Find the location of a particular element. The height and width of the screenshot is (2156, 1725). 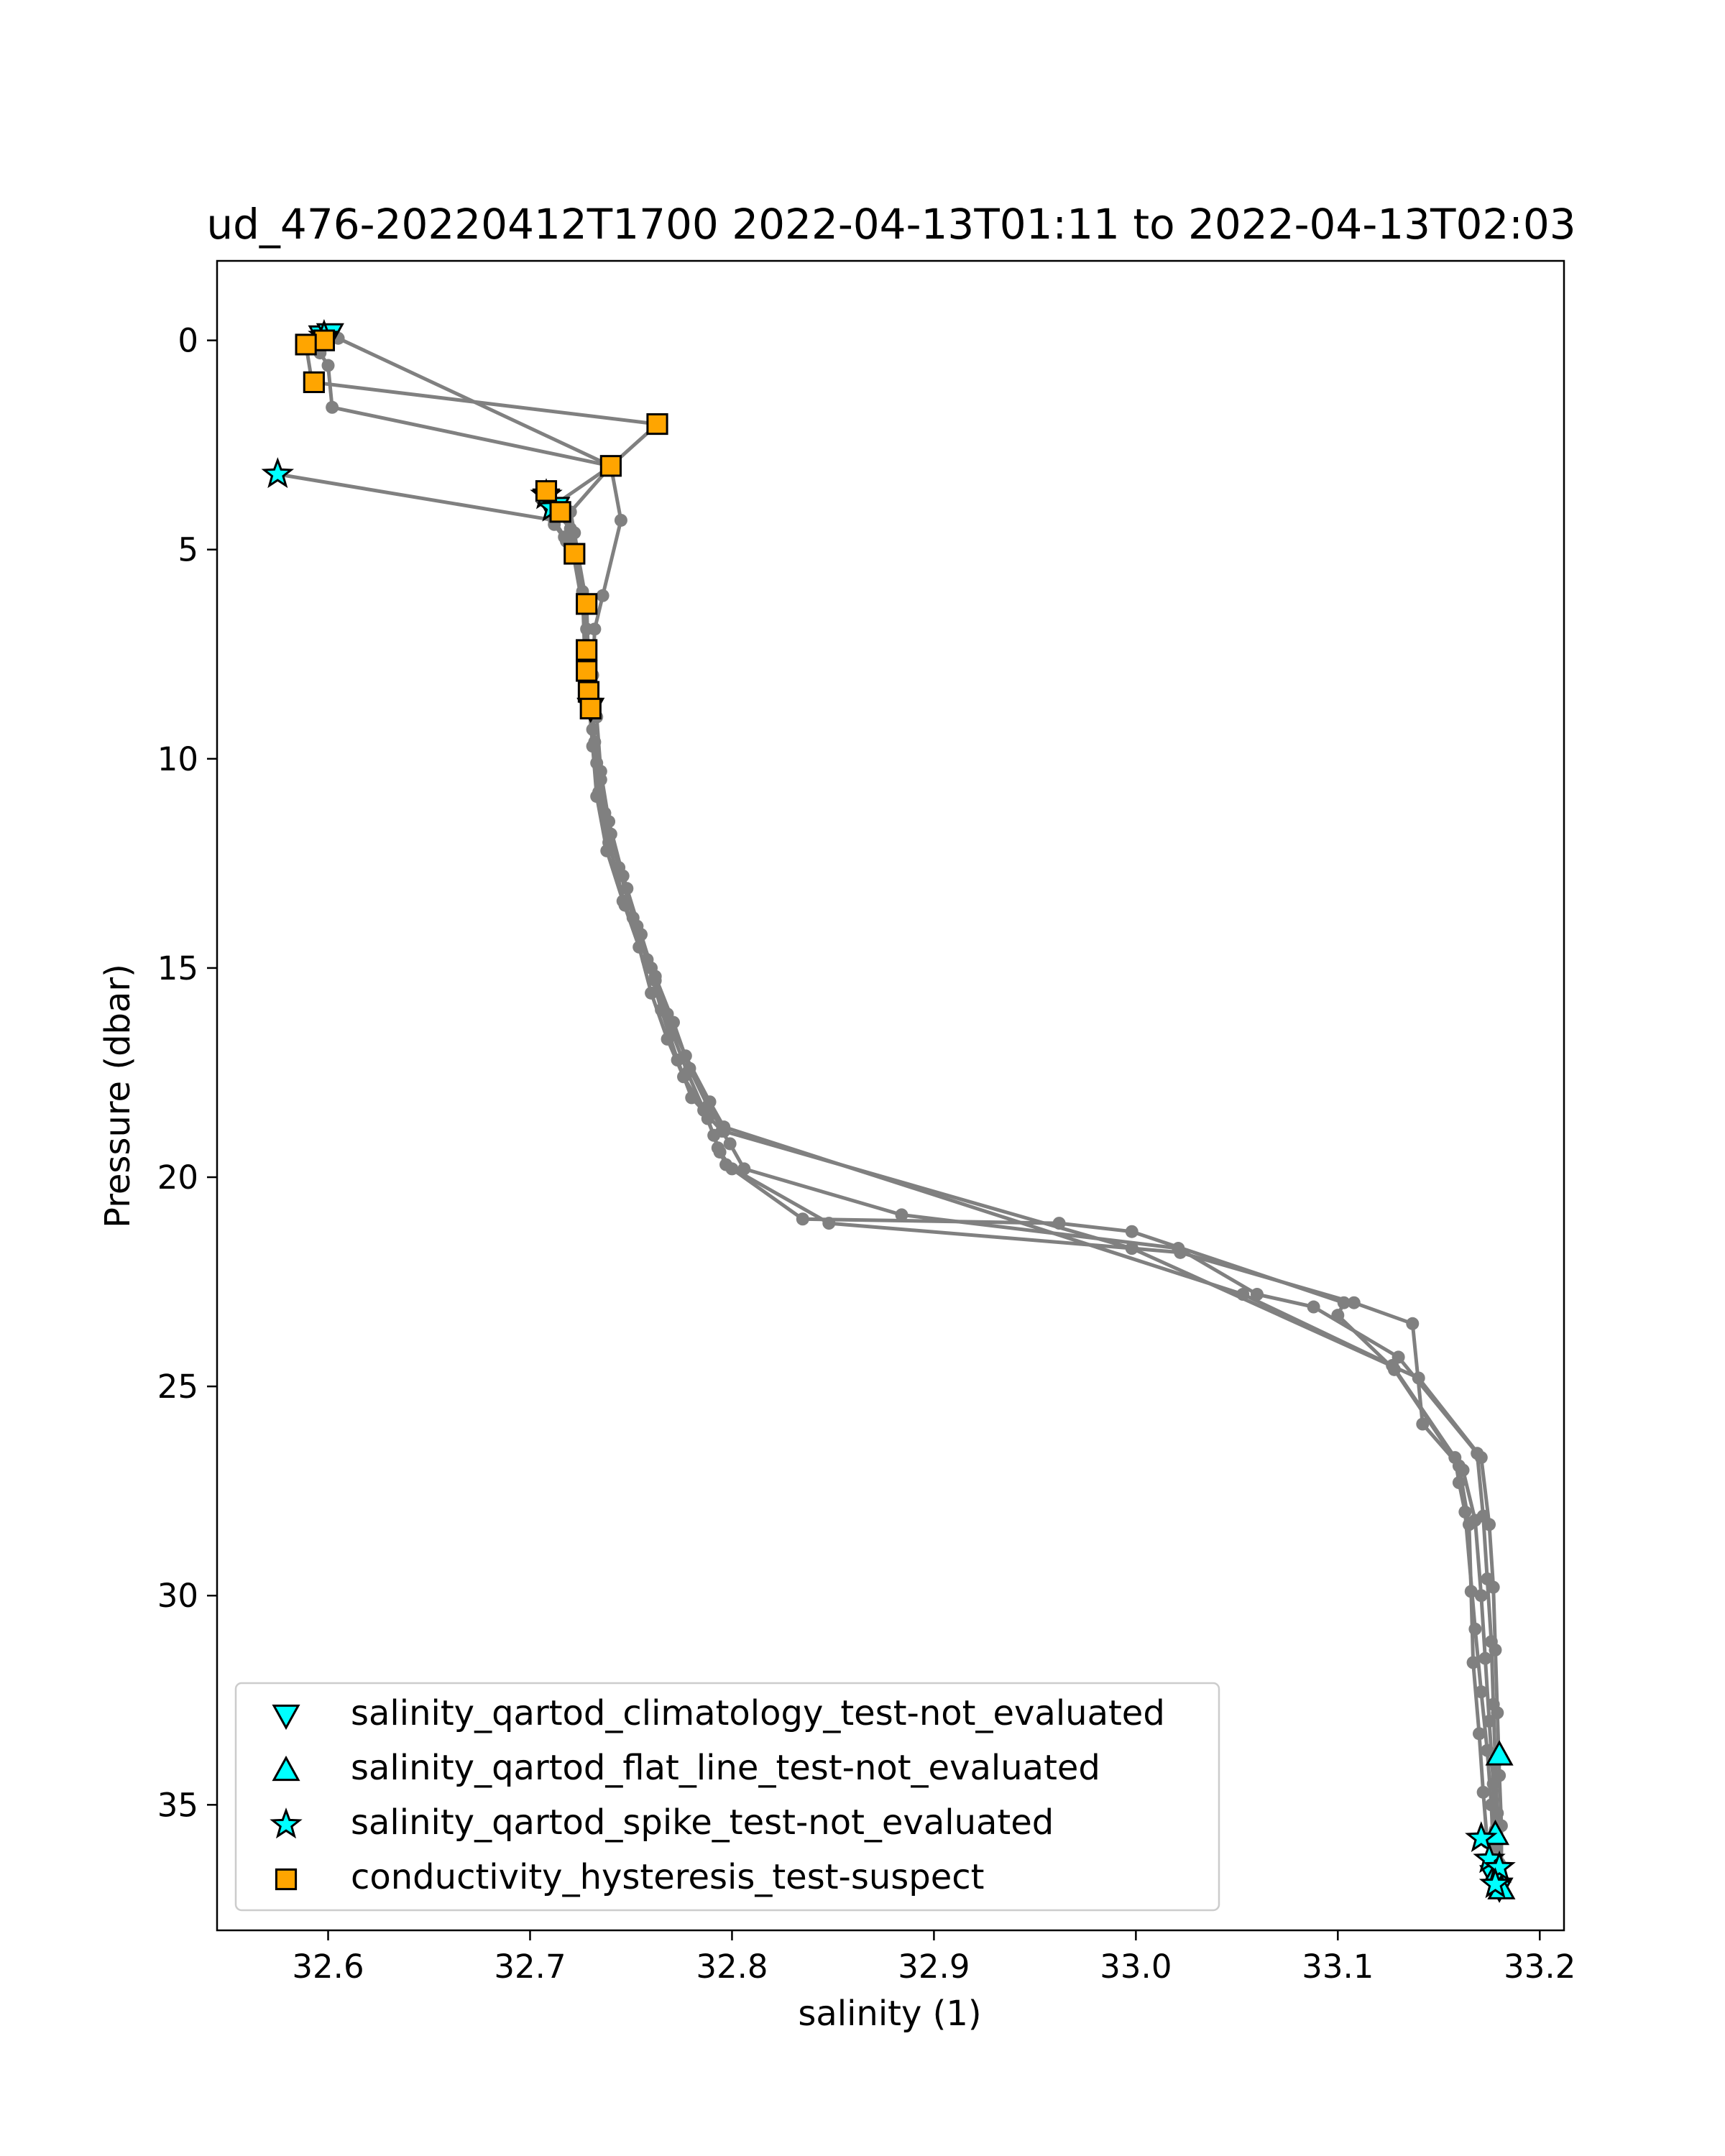

legend-box is located at coordinates (727, 1797).